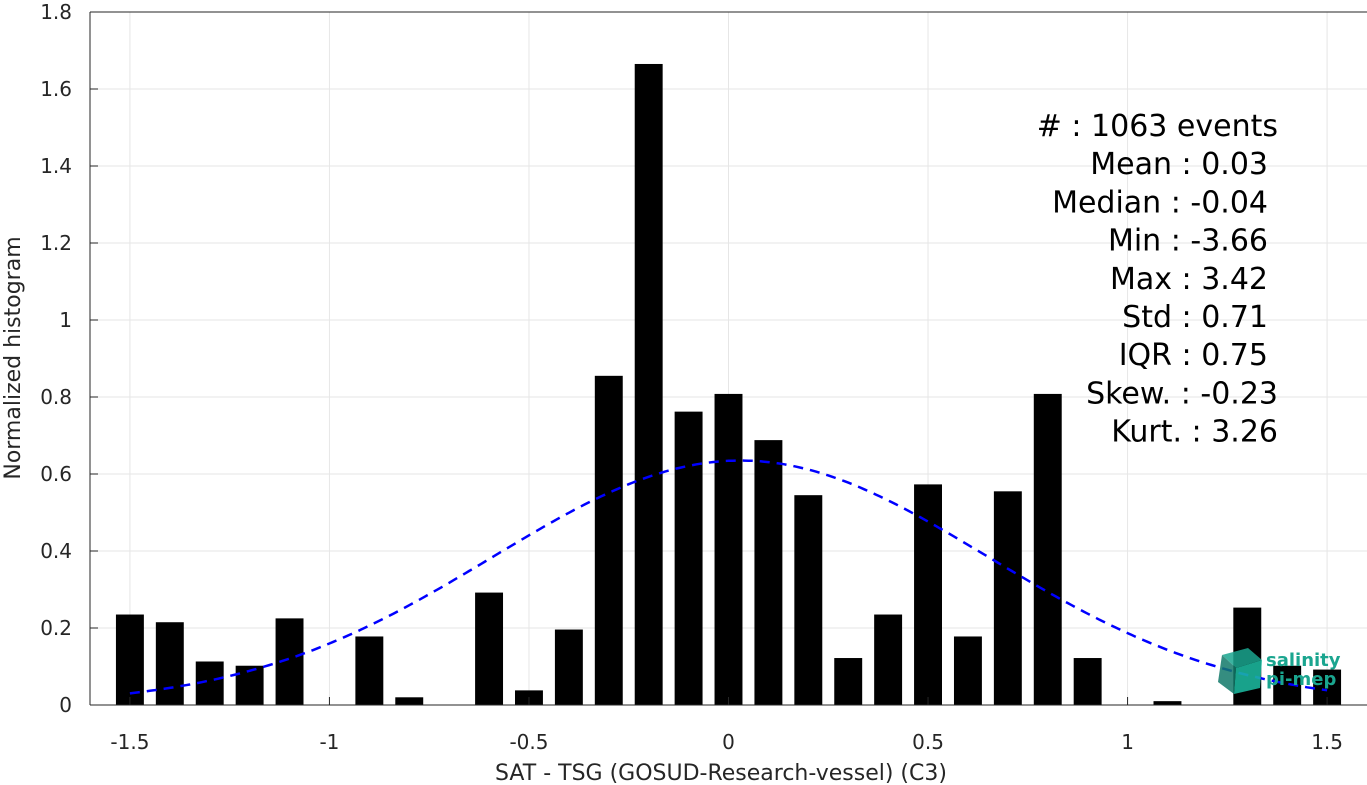  Describe the element at coordinates (329, 742) in the screenshot. I see `x-tick-label: -1` at that location.